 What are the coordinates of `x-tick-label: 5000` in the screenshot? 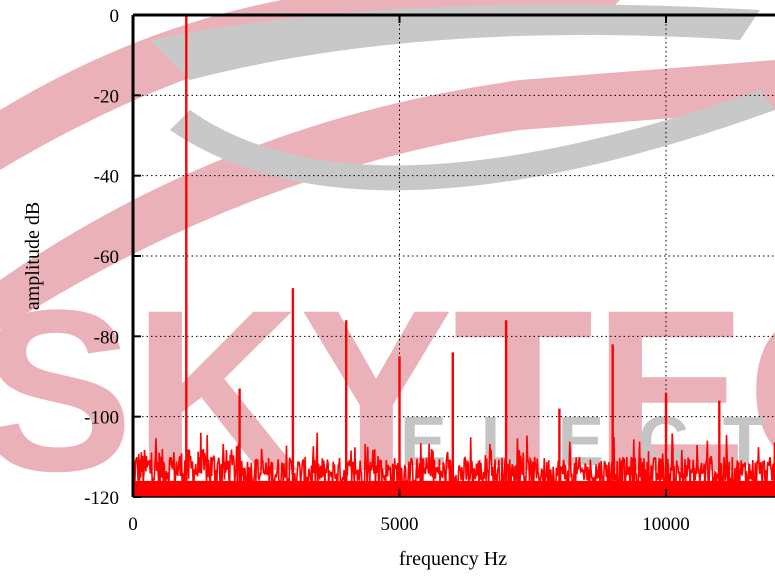 It's located at (400, 524).